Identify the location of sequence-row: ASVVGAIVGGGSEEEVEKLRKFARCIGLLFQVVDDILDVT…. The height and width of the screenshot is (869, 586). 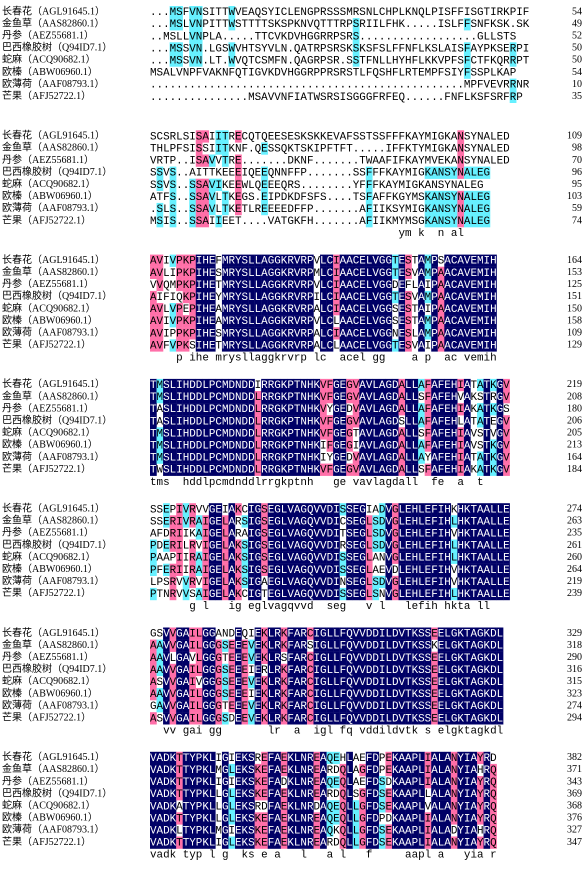
(326, 683).